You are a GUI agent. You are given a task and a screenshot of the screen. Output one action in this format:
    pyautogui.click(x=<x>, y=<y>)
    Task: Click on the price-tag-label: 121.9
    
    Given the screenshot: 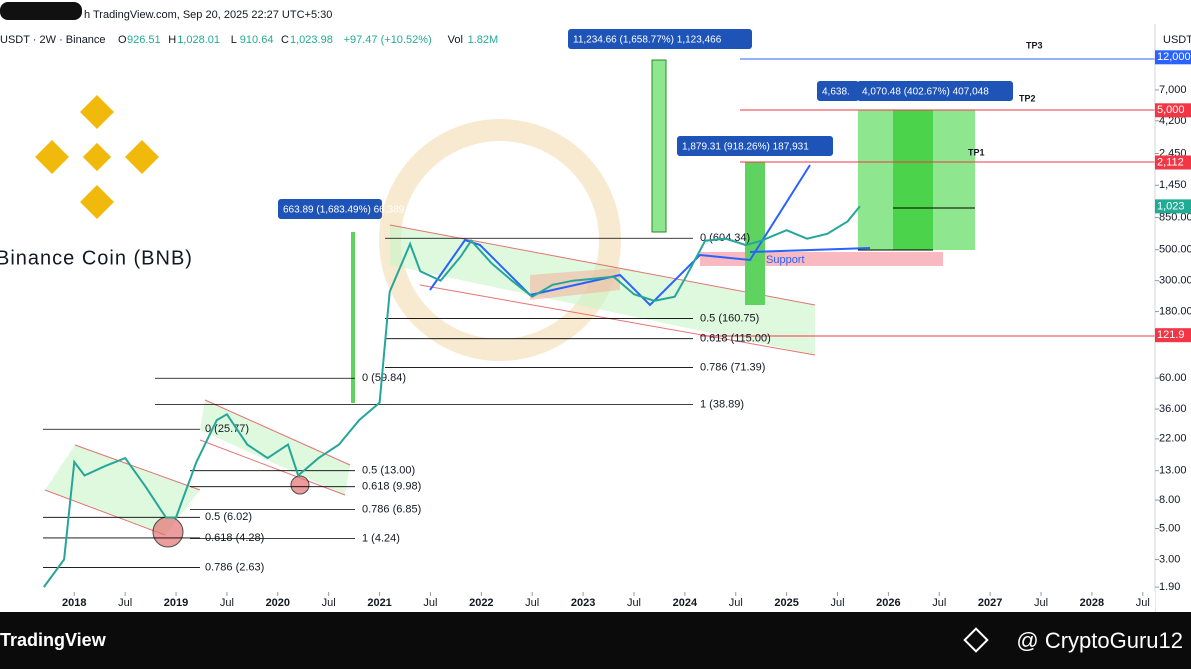 What is the action you would take?
    pyautogui.click(x=1171, y=335)
    